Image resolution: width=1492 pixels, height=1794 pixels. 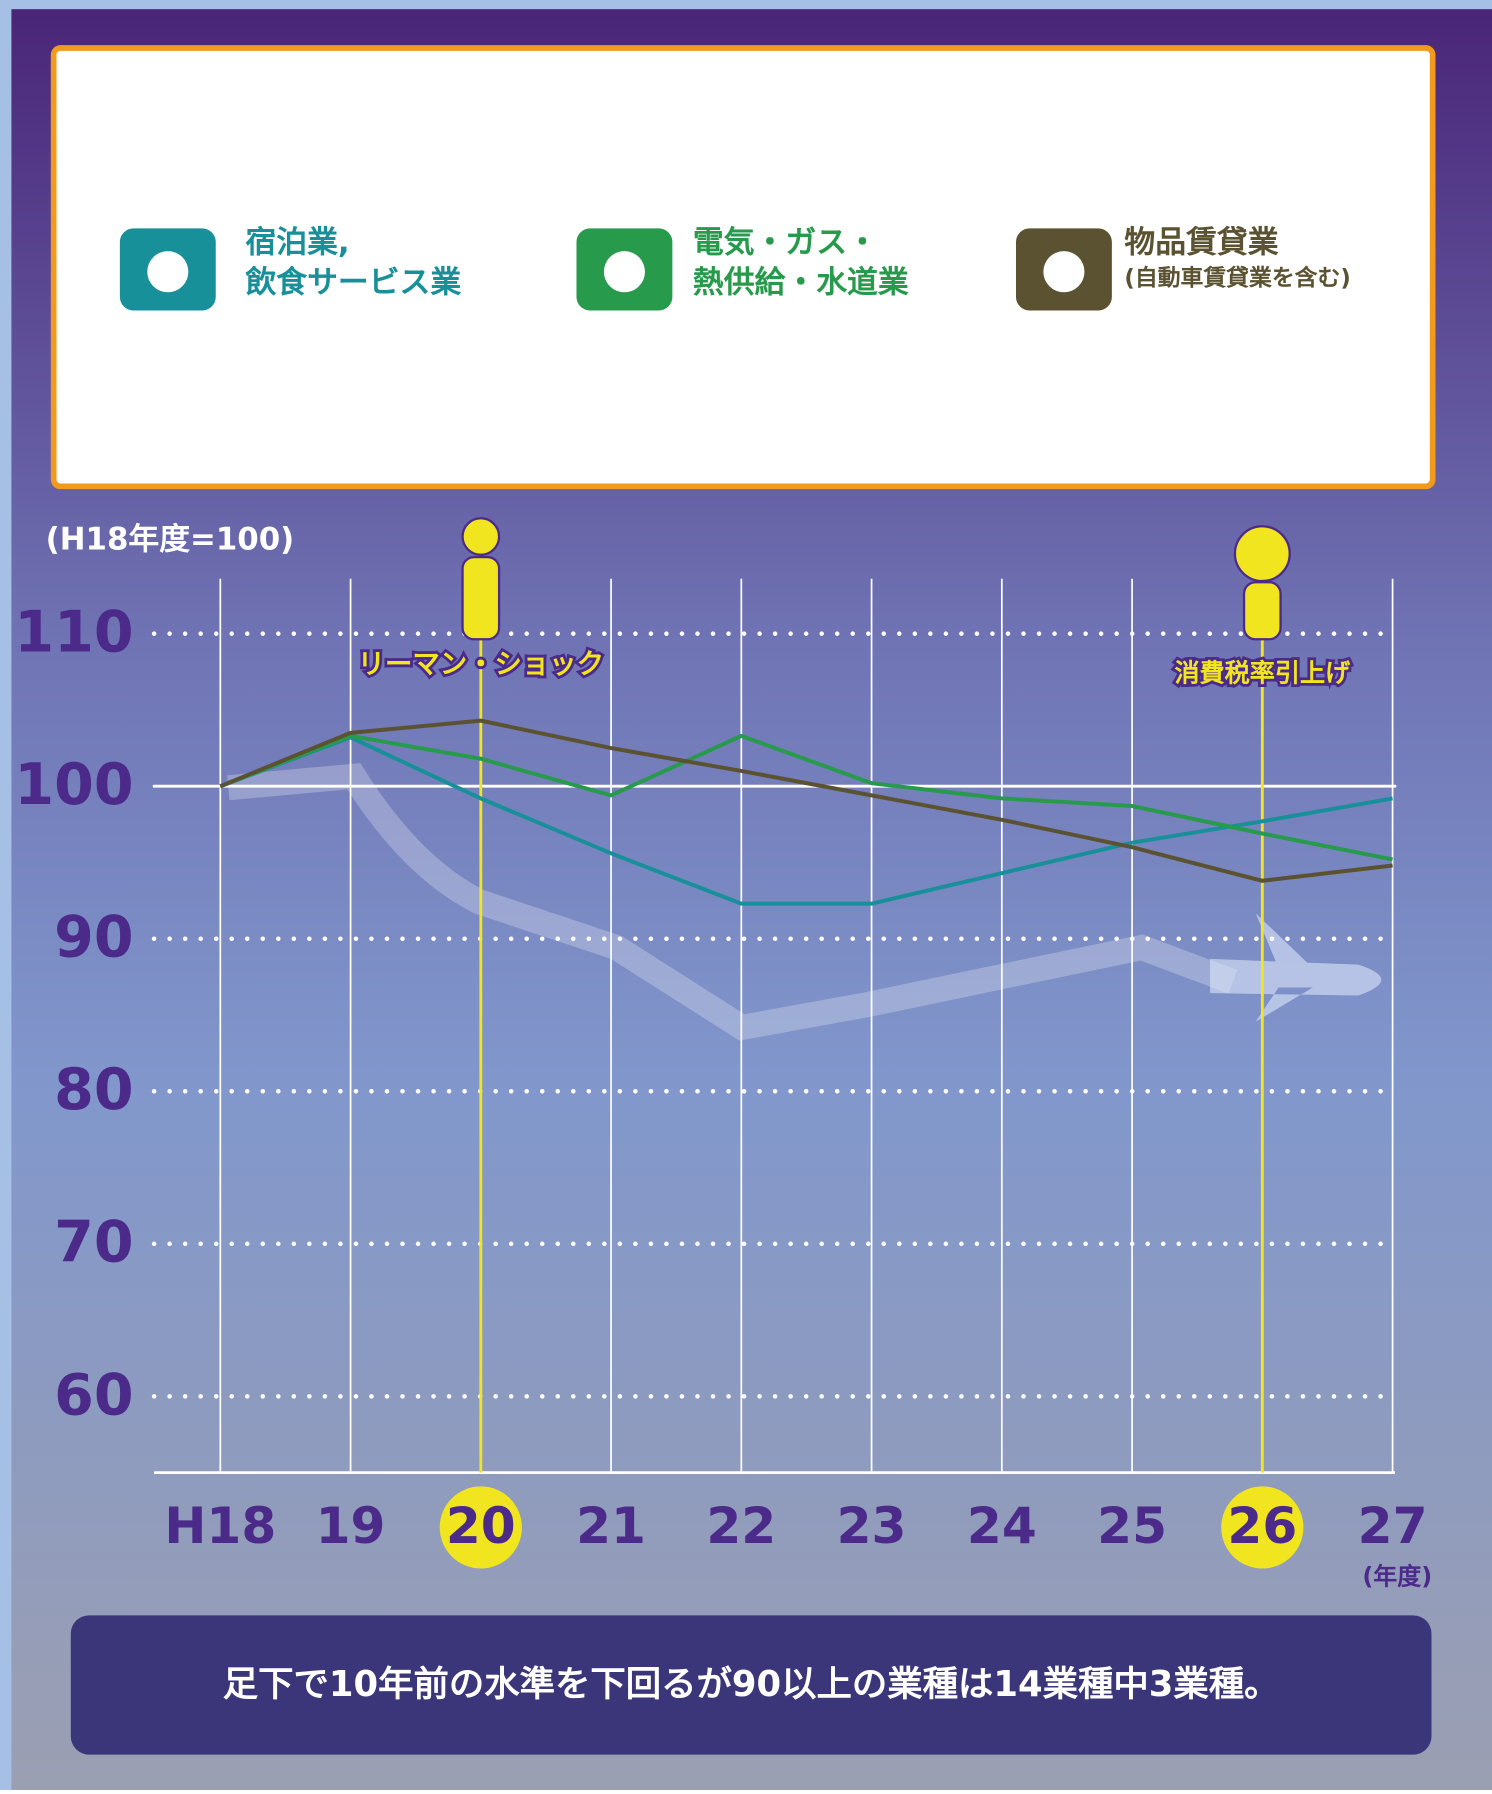 I want to click on x-tick-label: H18, so click(x=220, y=1525).